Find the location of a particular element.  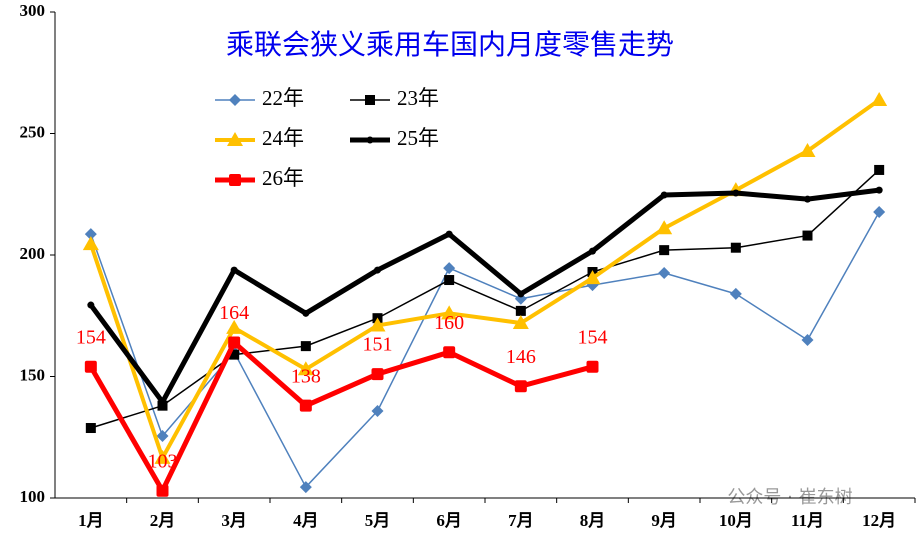

data-label: 146 is located at coordinates (521, 357).